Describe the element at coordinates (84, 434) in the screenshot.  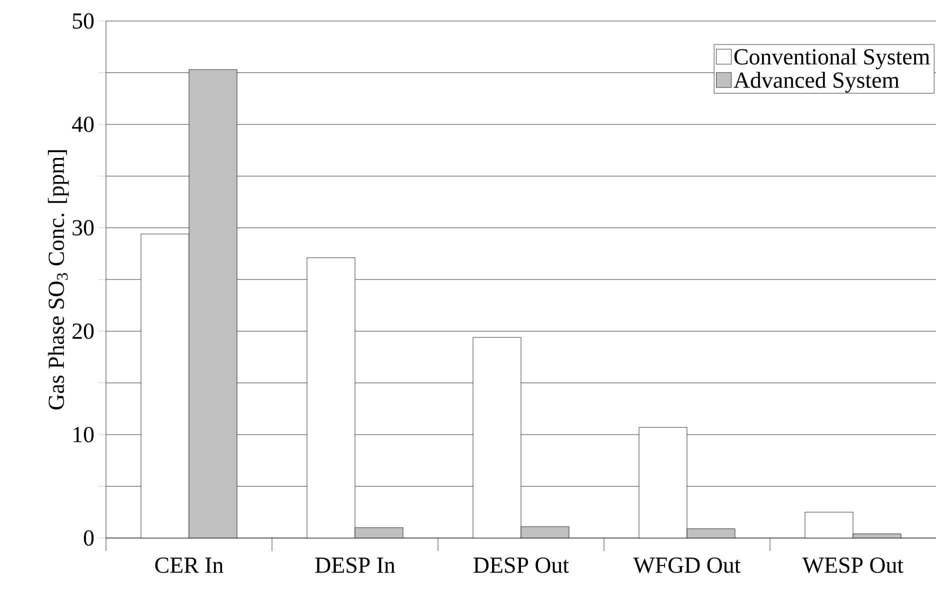
I see `y-tick-label: 10` at that location.